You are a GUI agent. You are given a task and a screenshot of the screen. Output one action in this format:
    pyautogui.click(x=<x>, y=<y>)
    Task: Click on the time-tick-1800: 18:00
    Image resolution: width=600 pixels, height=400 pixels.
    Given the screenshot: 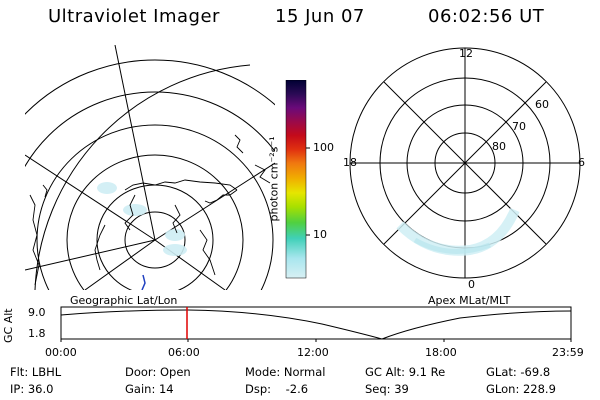 What is the action you would take?
    pyautogui.click(x=441, y=352)
    